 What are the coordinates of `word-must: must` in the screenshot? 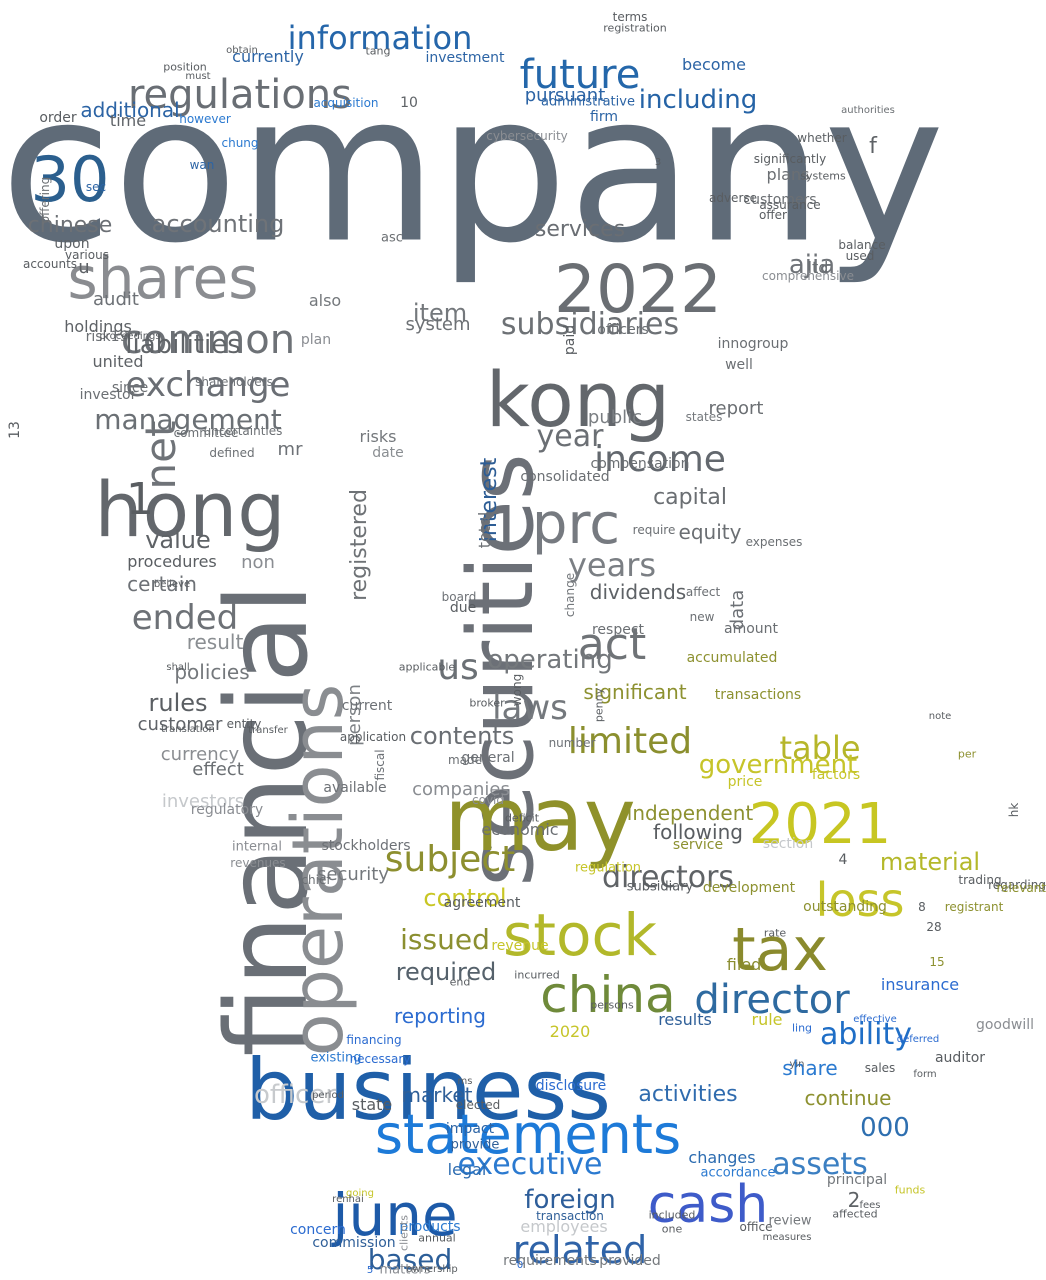 It's located at (198, 76).